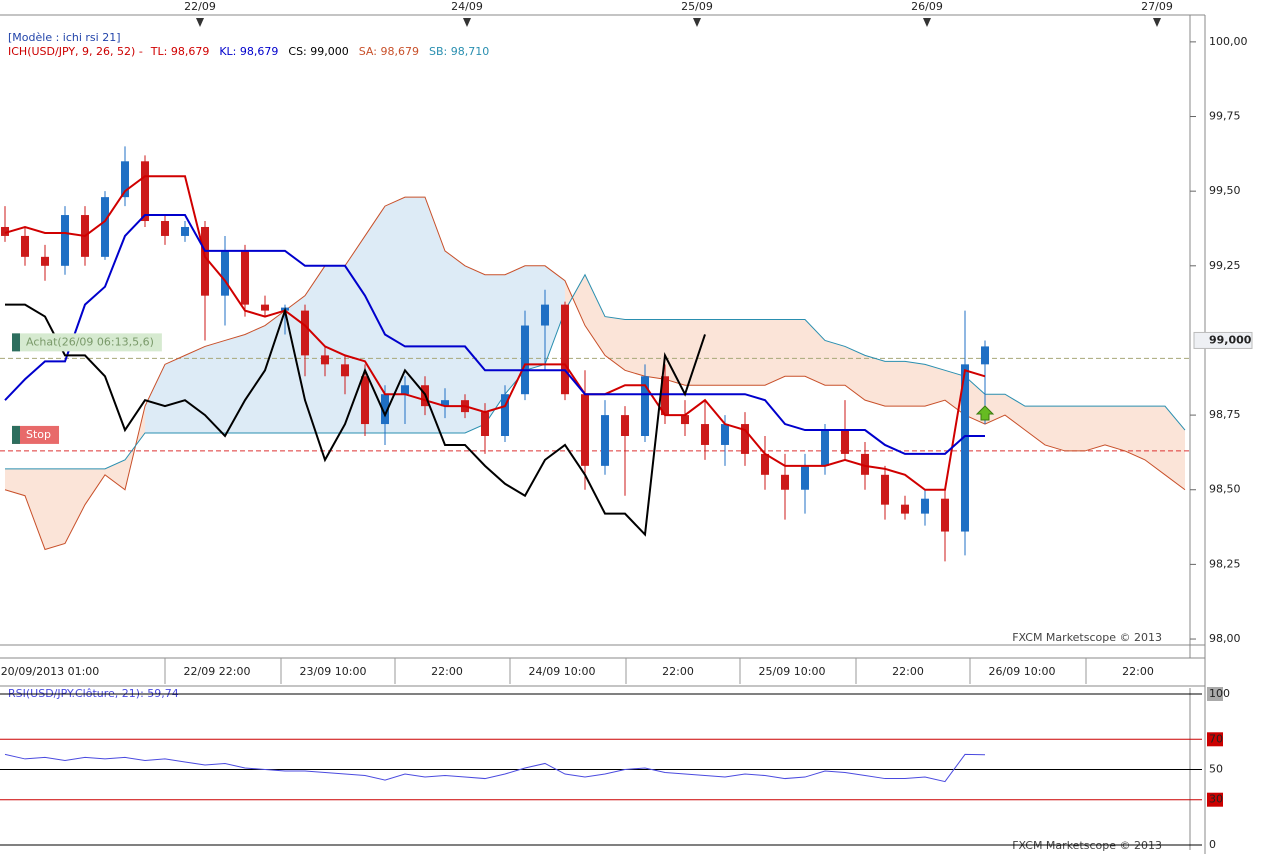 Image resolution: width=1263 pixels, height=854 pixels. Describe the element at coordinates (1230, 339) in the screenshot. I see `last-price-label: 99,000` at that location.